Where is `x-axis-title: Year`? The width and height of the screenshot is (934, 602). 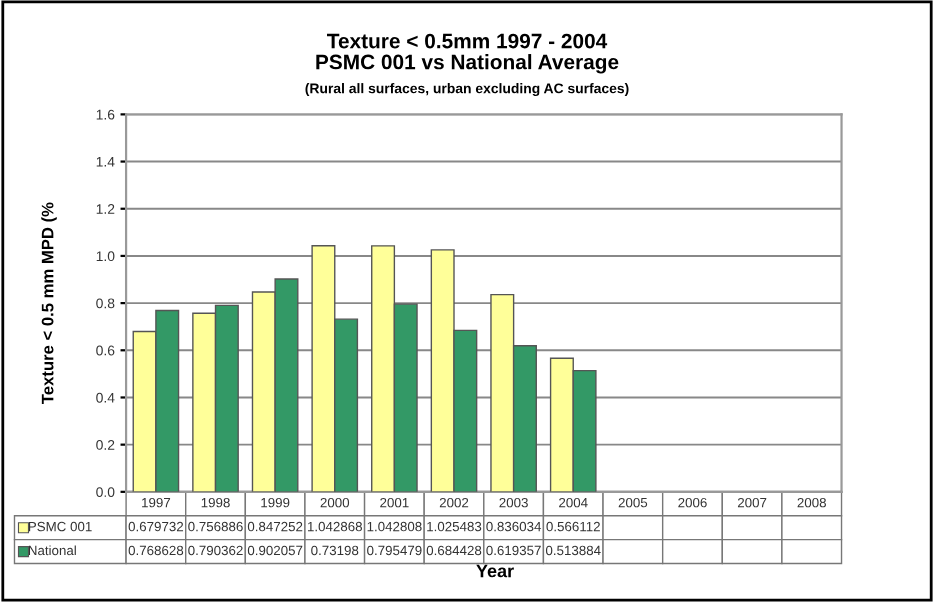
x-axis-title: Year is located at coordinates (495, 571).